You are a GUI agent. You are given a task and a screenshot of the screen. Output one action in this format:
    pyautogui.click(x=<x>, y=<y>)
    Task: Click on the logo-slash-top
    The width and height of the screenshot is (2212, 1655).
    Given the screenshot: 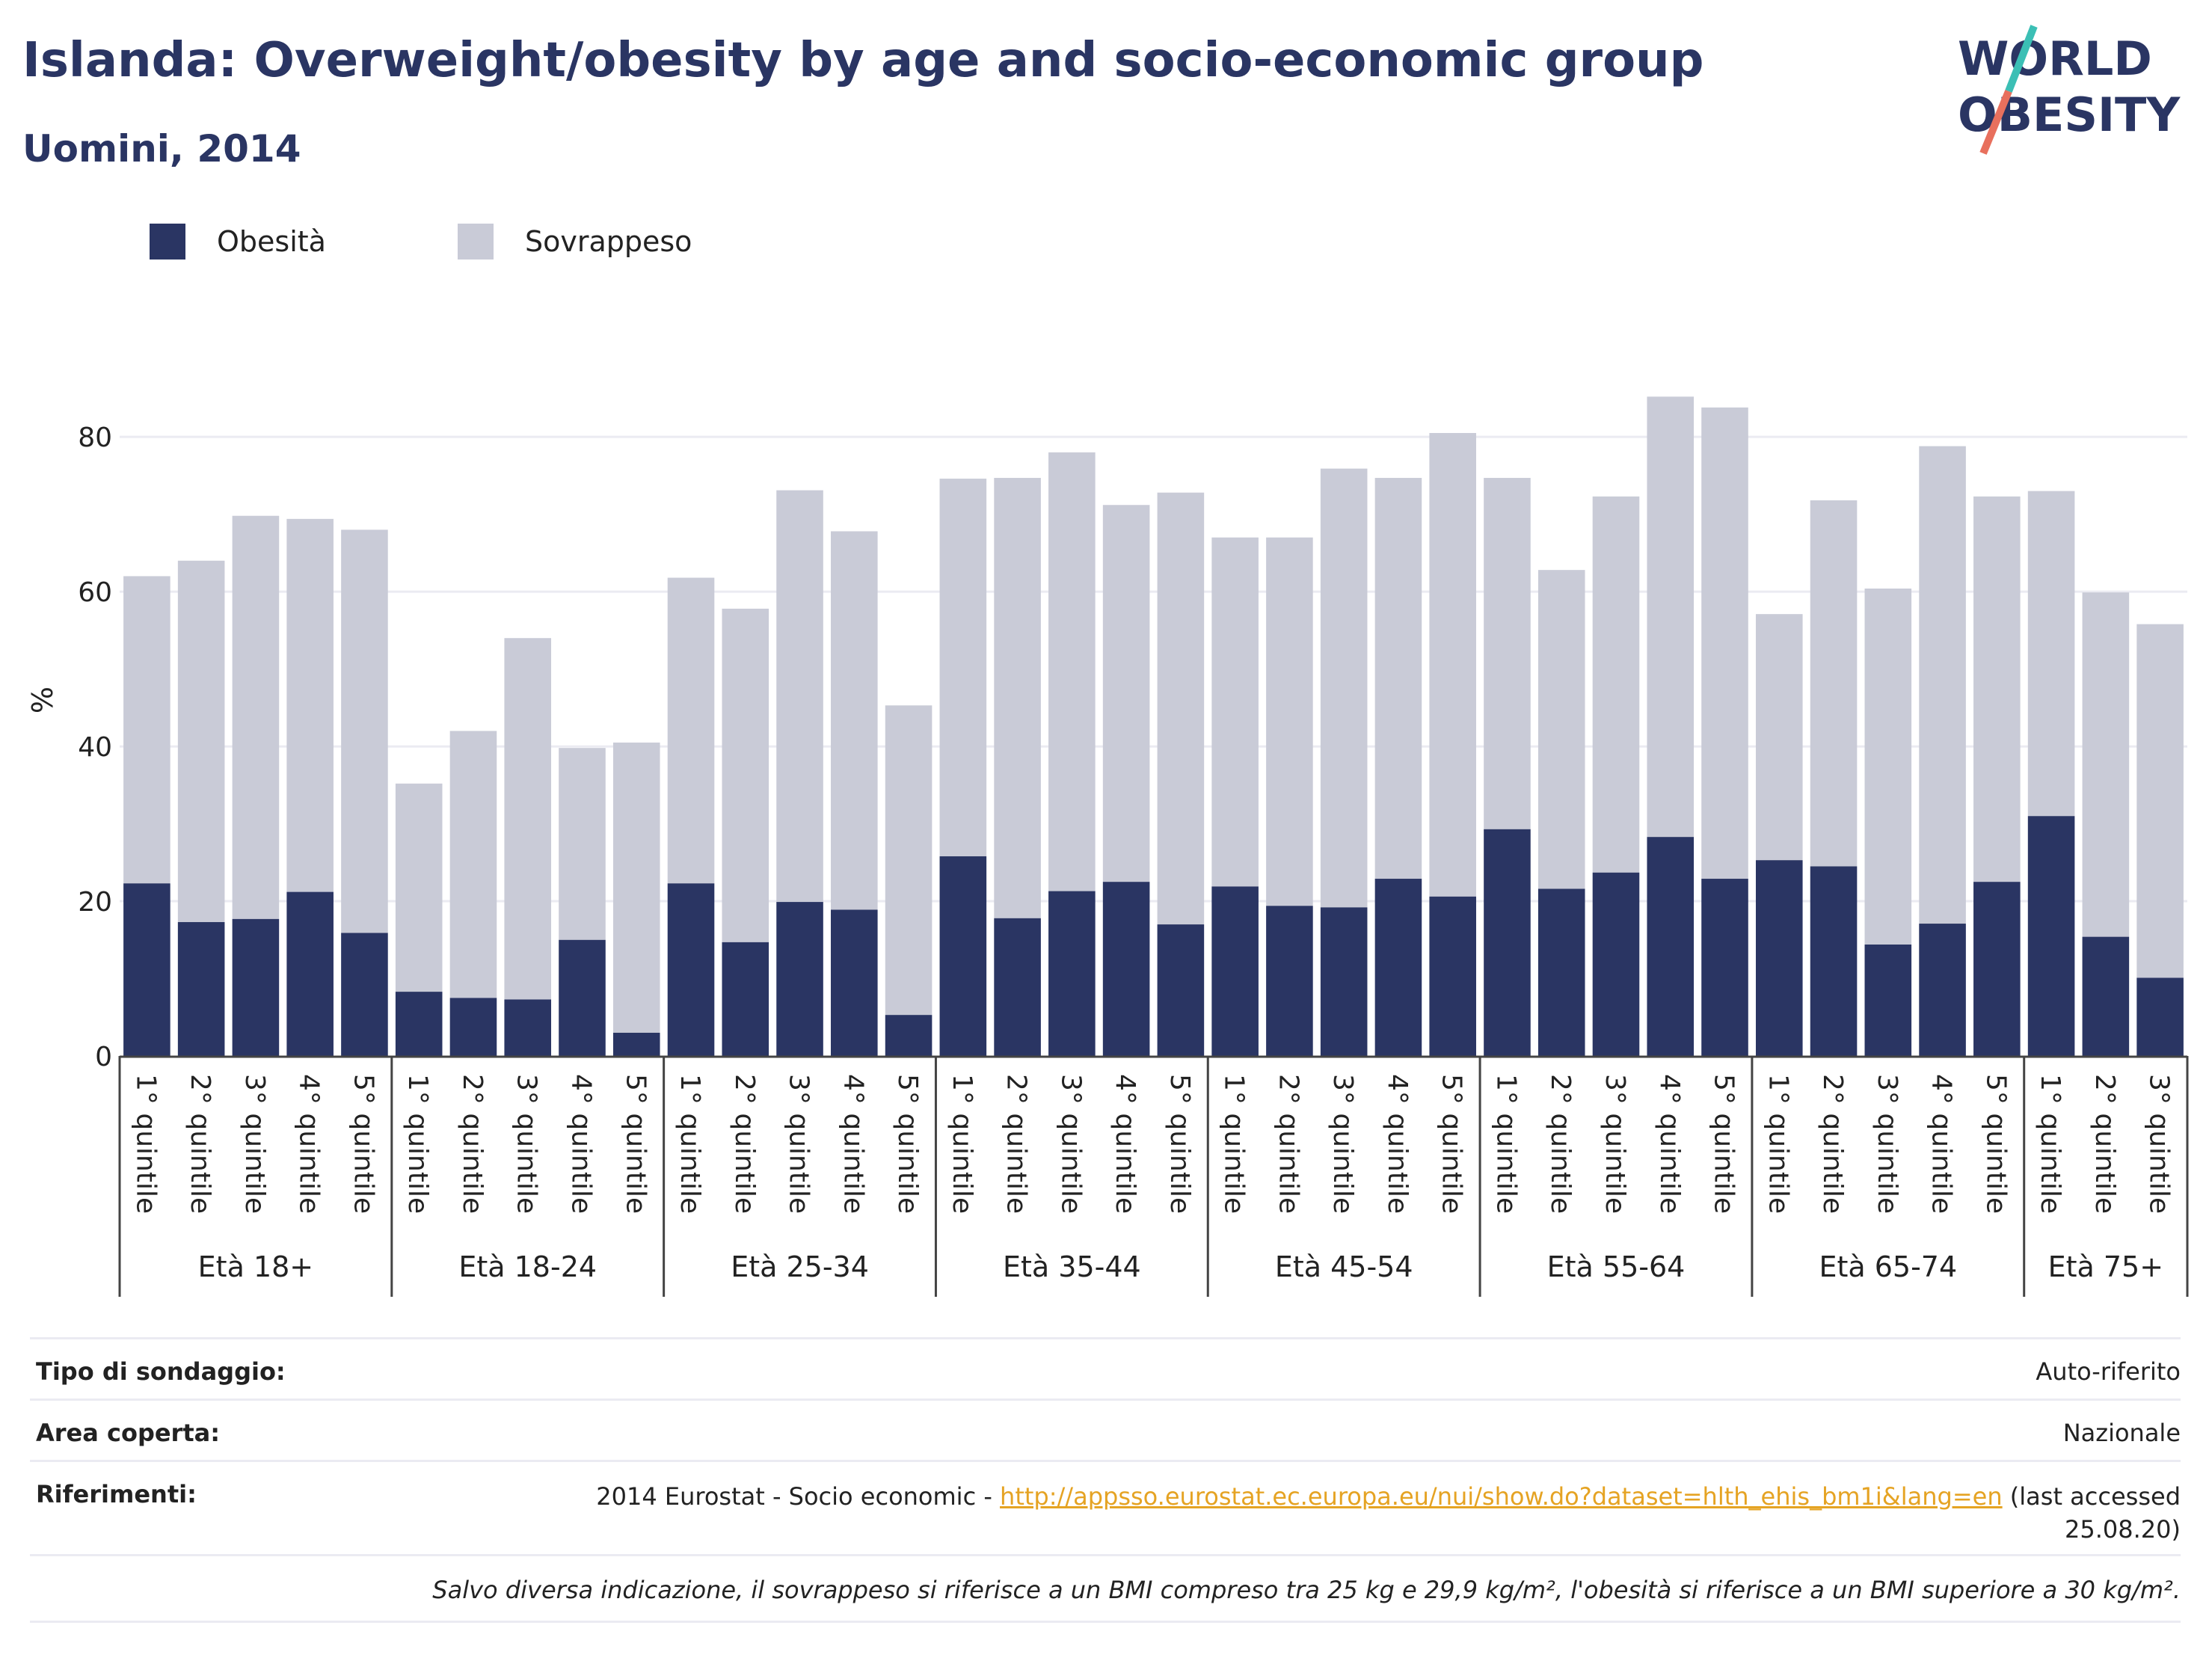 What is the action you would take?
    pyautogui.click(x=2021, y=59)
    